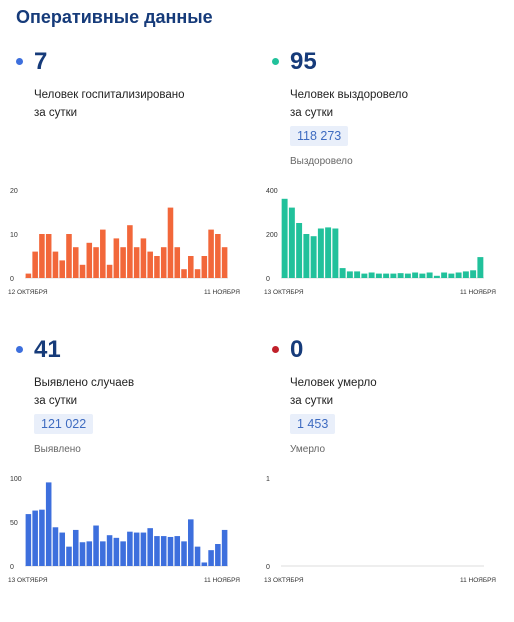 The width and height of the screenshot is (514, 622). I want to click on total-count-badge: 121 022, so click(64, 424).